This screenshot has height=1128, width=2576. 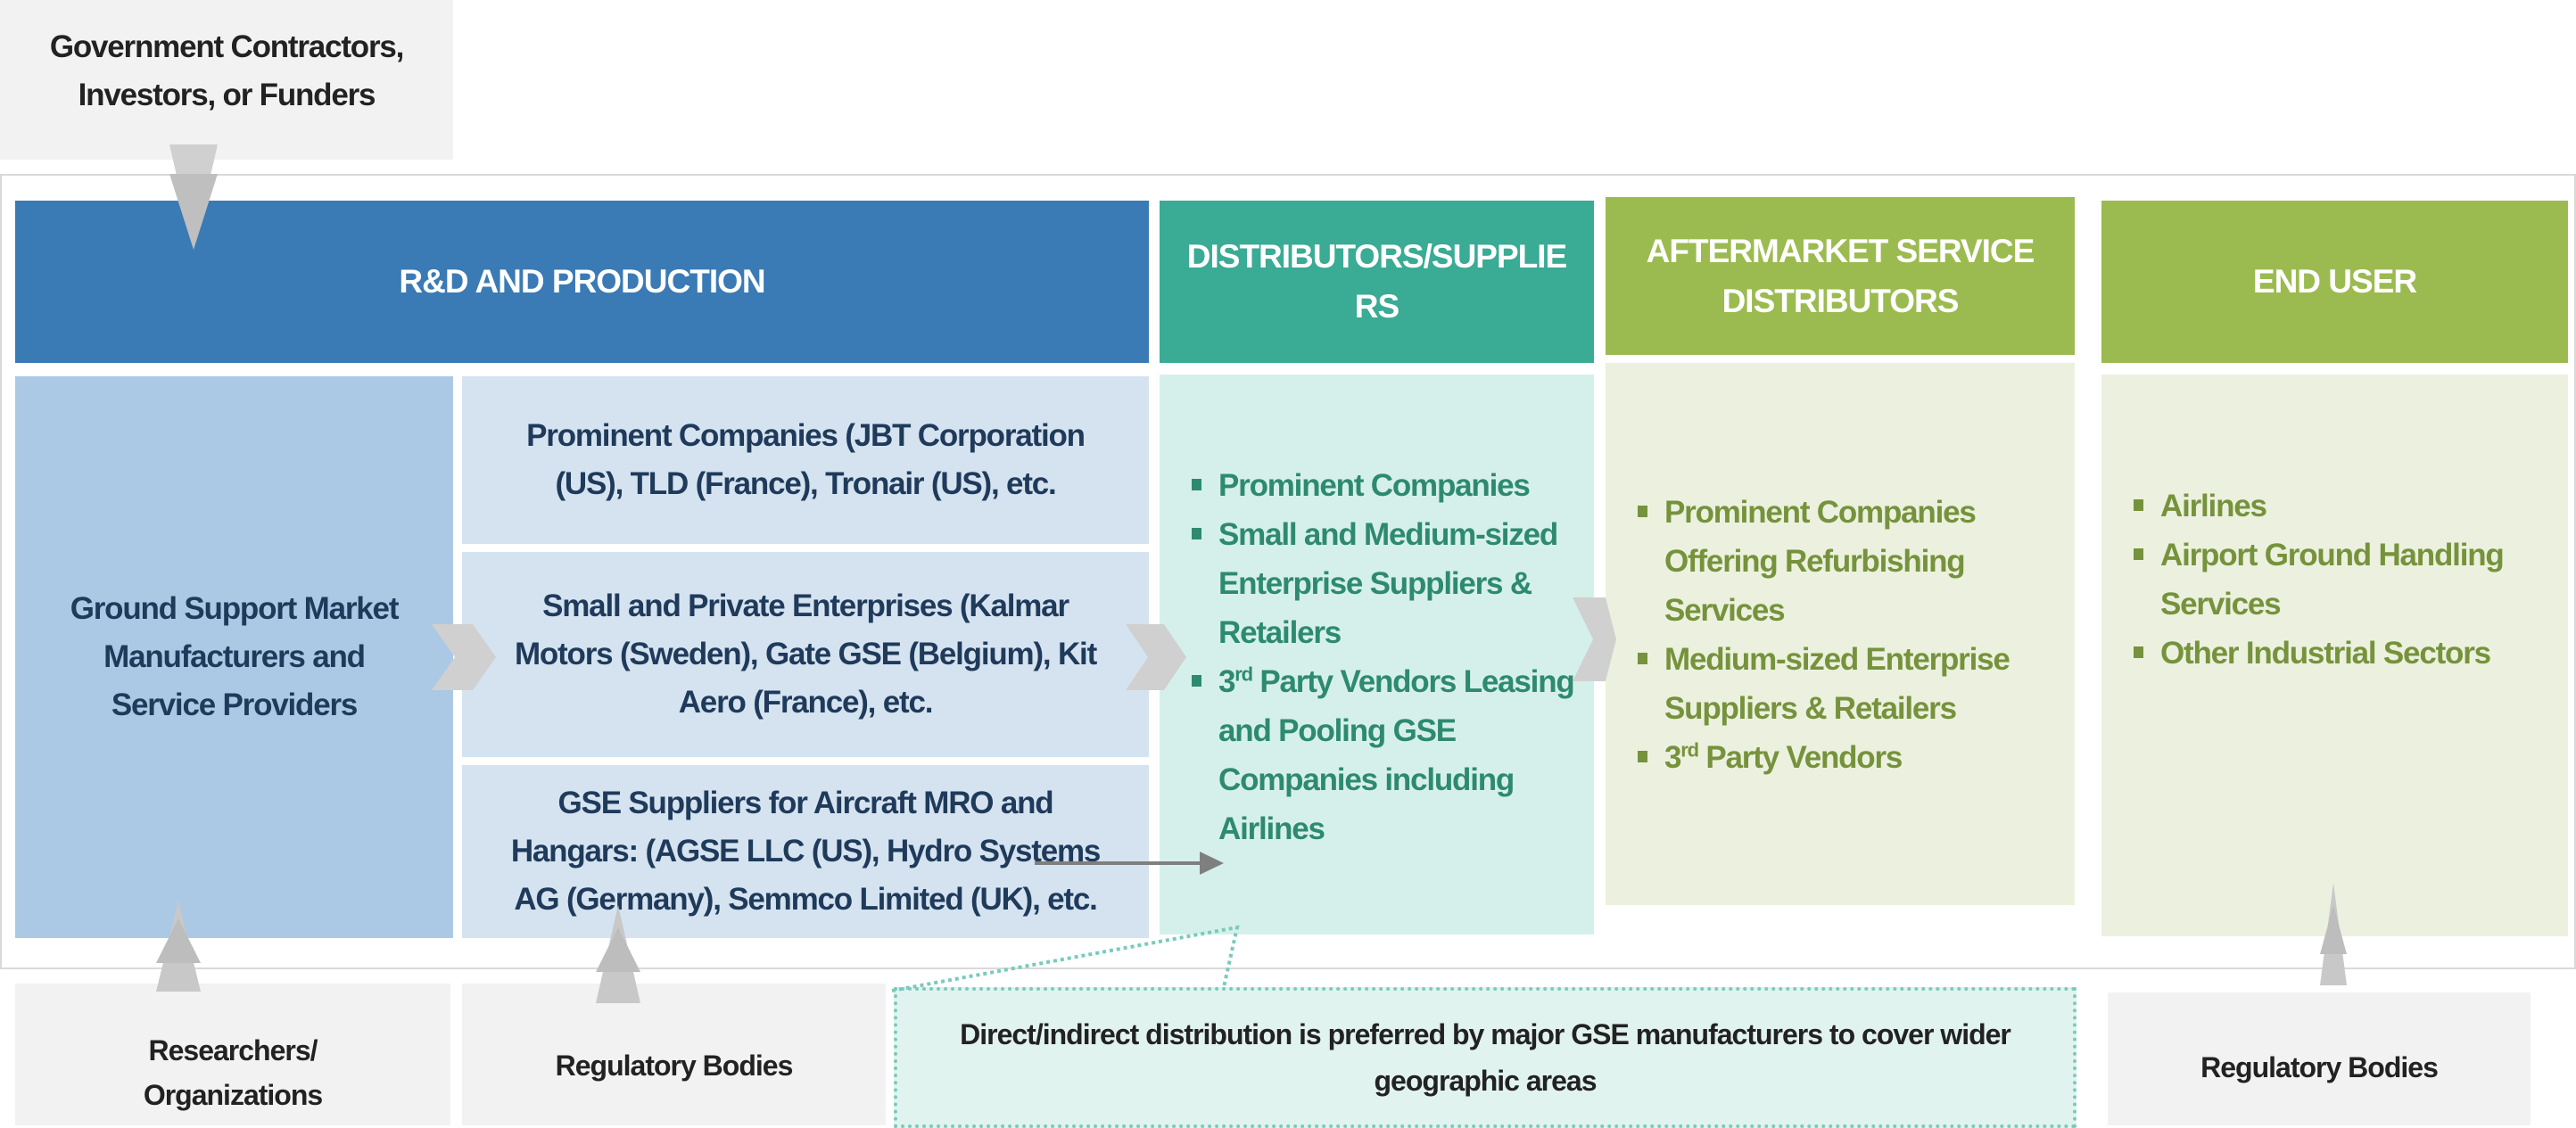 I want to click on researchers-box: Researchers/ Organizations, so click(x=233, y=1054).